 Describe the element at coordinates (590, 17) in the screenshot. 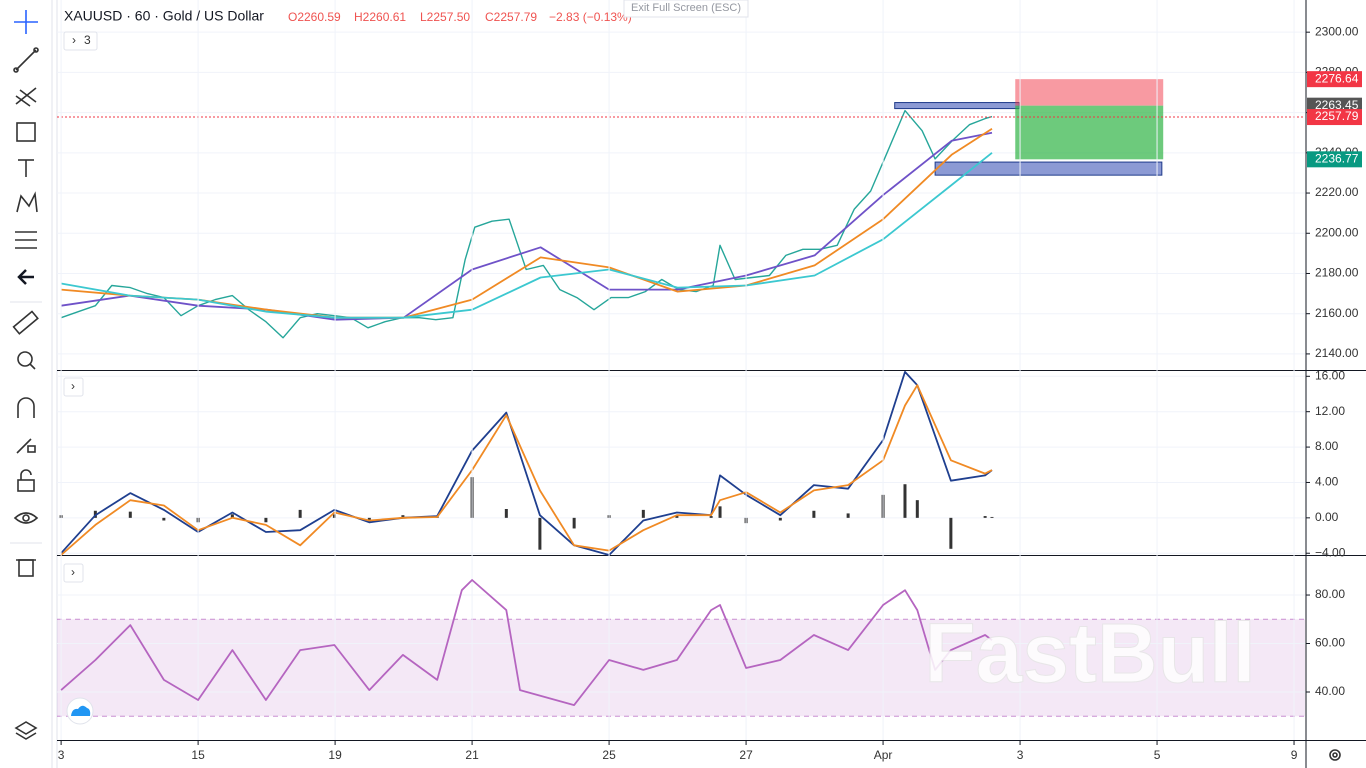

I see `change-value: −2.83 (−0.13%)` at that location.